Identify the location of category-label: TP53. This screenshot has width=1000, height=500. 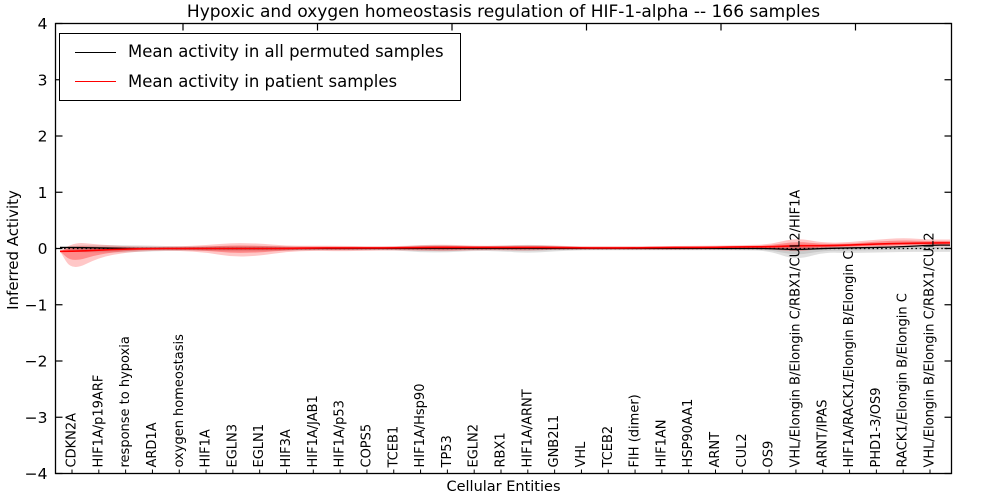
(447, 451).